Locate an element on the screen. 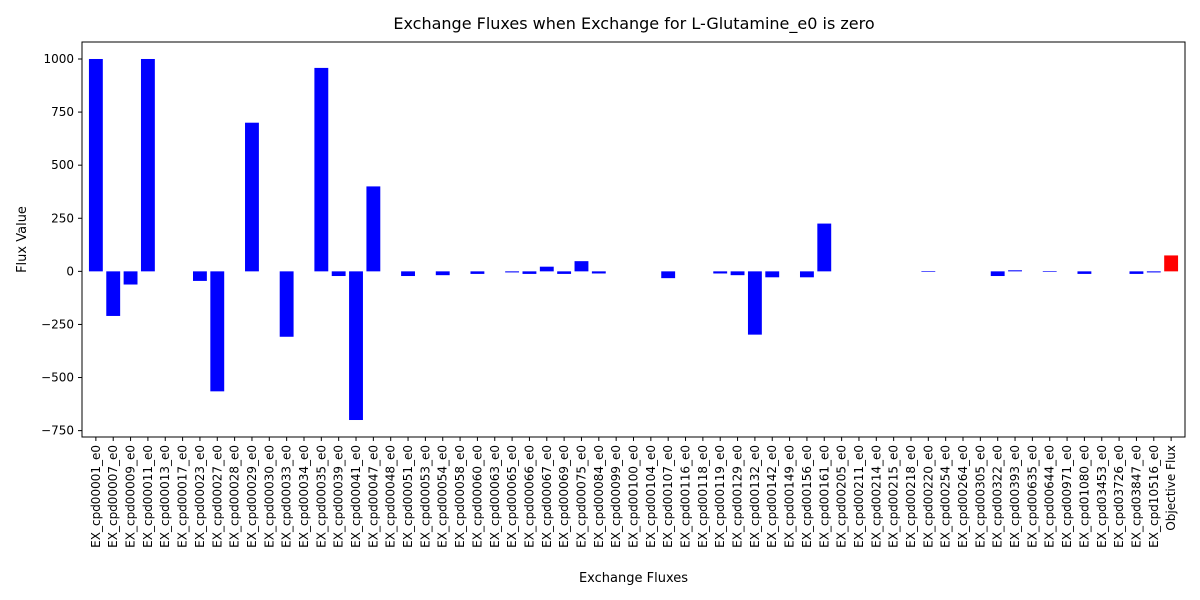 This screenshot has height=600, width=1200. x-tick-label: EX_cpd00034_e0 is located at coordinates (304, 496).